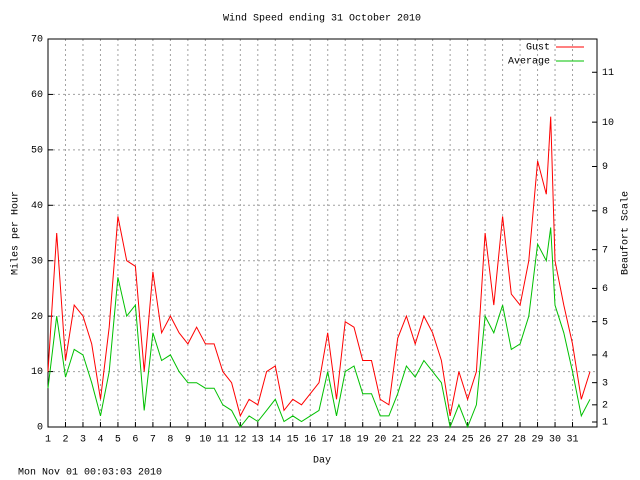  Describe the element at coordinates (37, 206) in the screenshot. I see `y-tick-label: 40` at that location.